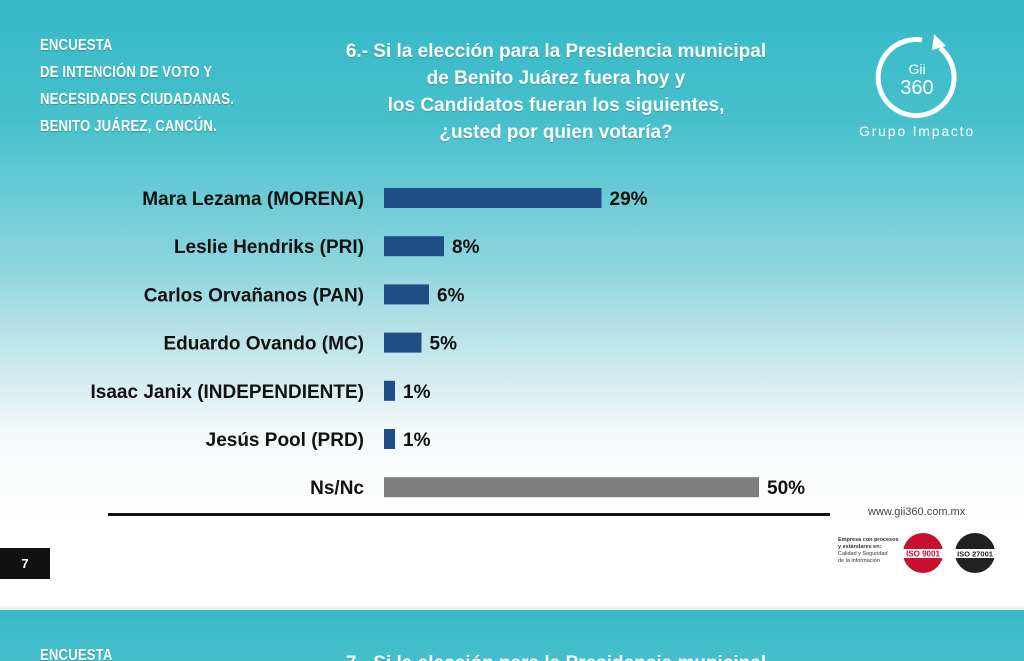  What do you see at coordinates (254, 295) in the screenshot?
I see `category-label: Carlos Orvañanos (PAN)` at bounding box center [254, 295].